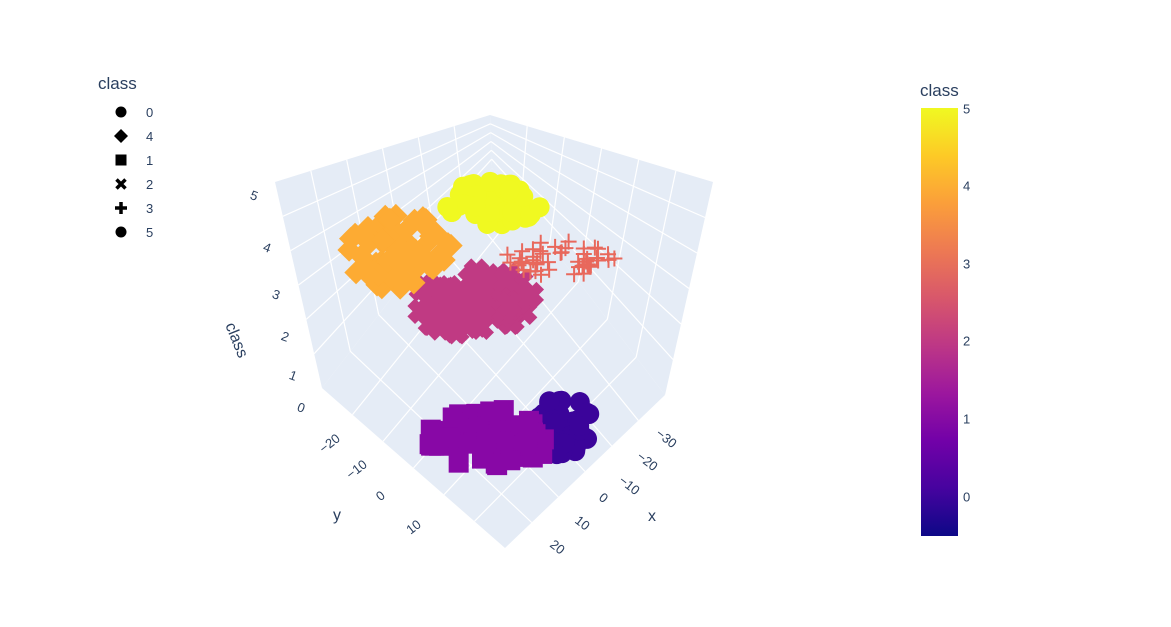  What do you see at coordinates (150, 136) in the screenshot?
I see `legend-label: 4` at bounding box center [150, 136].